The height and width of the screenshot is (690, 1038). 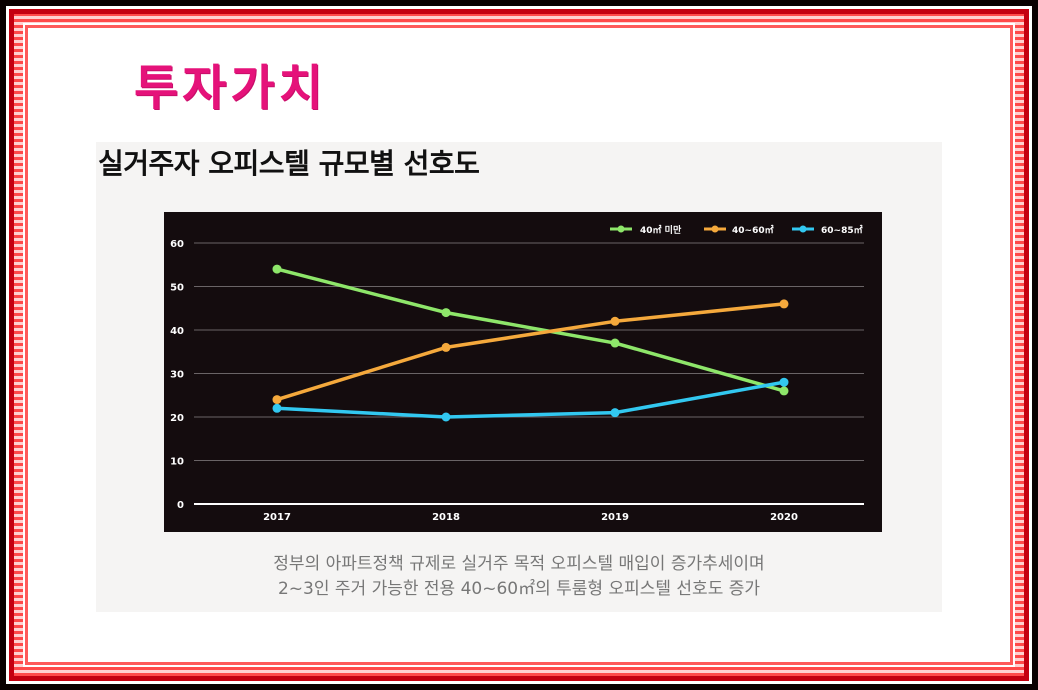 I want to click on caption-line-1: 정부의 아파트정책 규제로 실거주 목적 오피스텔 매입이 증가추세이며, so click(x=519, y=564).